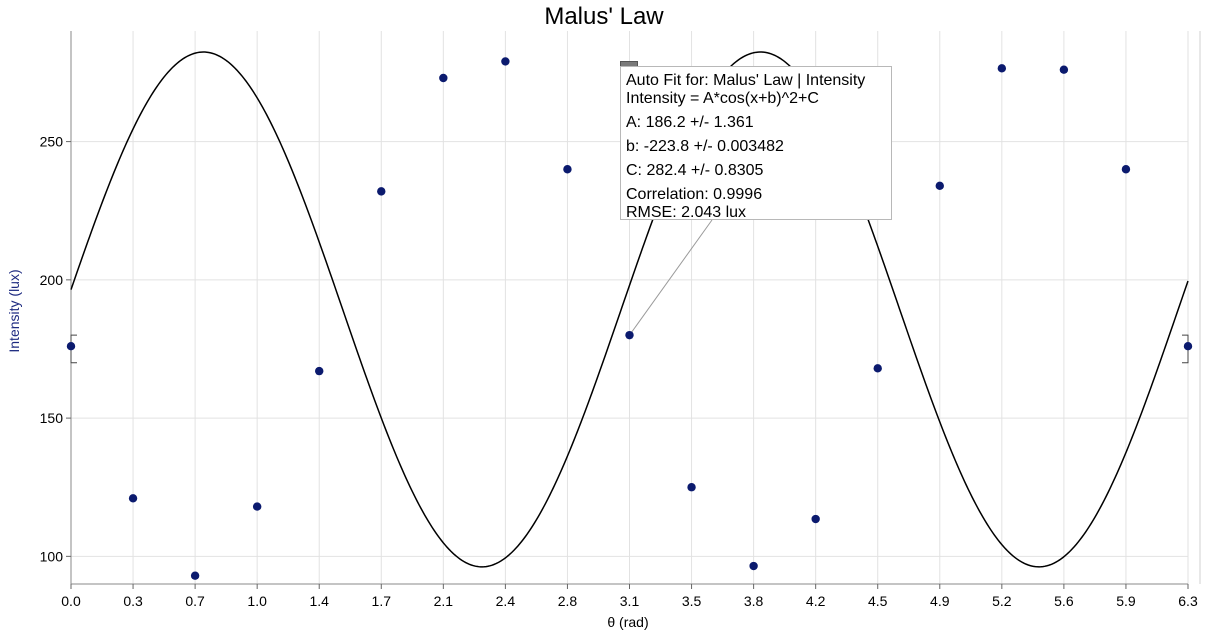  I want to click on fit-param-b: b: -223.8 +/- 0.003482, so click(705, 146).